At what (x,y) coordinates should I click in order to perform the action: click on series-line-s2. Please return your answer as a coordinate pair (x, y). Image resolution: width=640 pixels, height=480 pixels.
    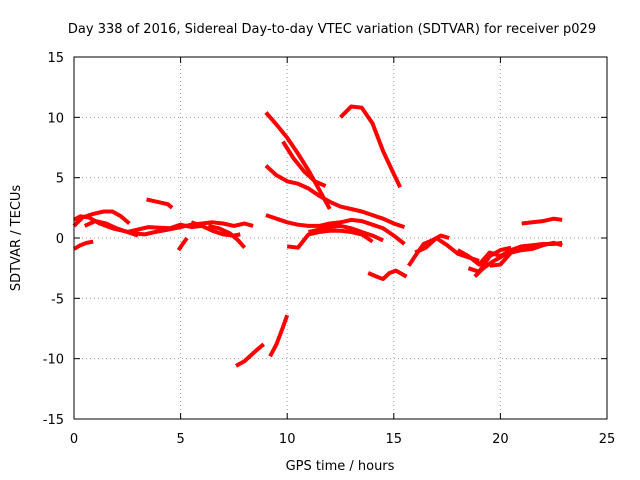
    Looking at the image, I should click on (101, 218).